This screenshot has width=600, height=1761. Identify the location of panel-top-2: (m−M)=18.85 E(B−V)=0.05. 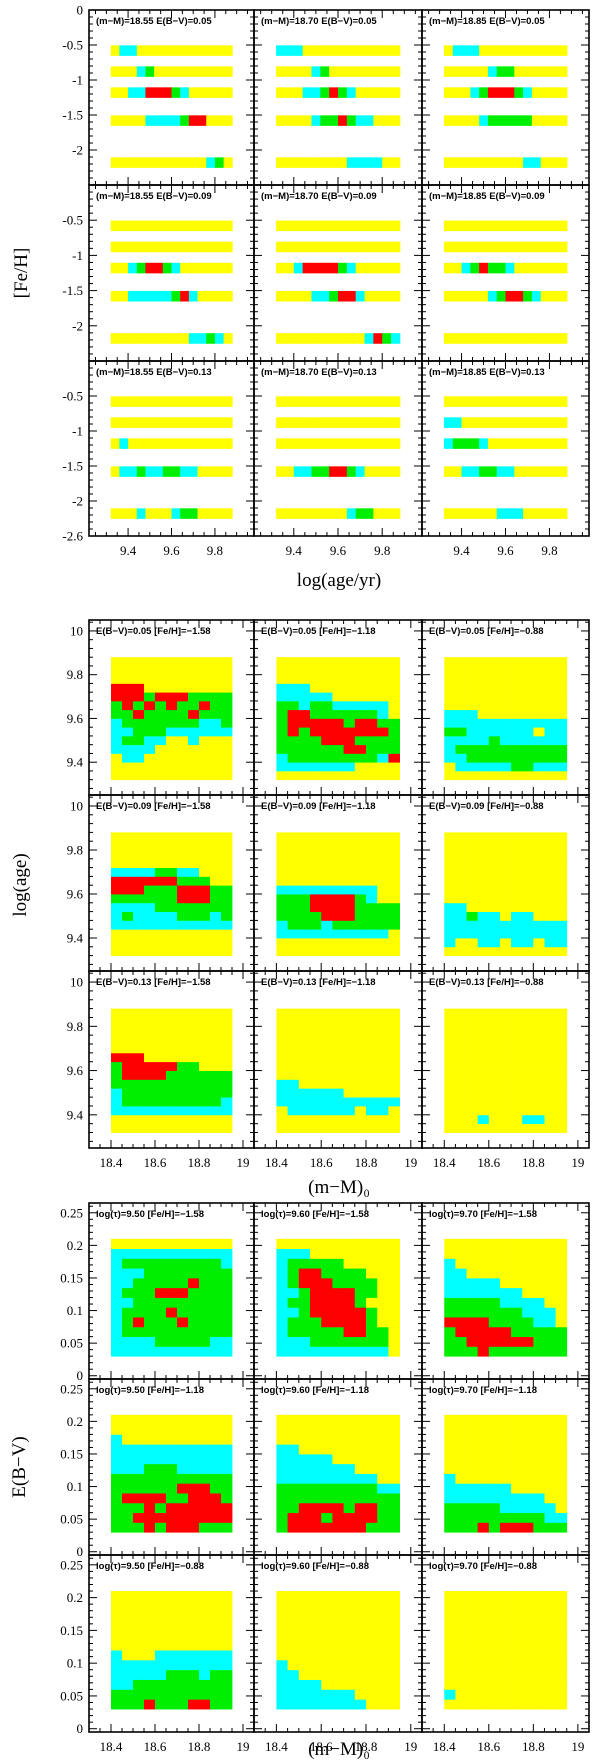
(505, 97).